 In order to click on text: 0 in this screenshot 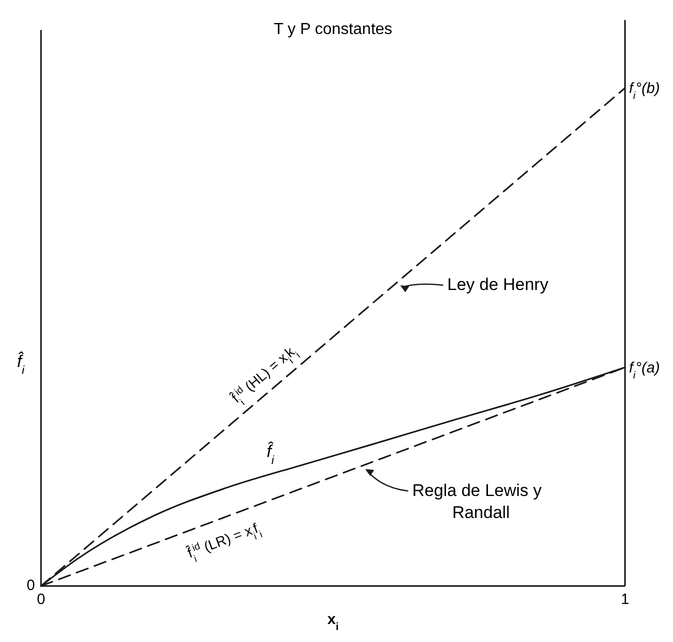, I will do `click(30, 585)`.